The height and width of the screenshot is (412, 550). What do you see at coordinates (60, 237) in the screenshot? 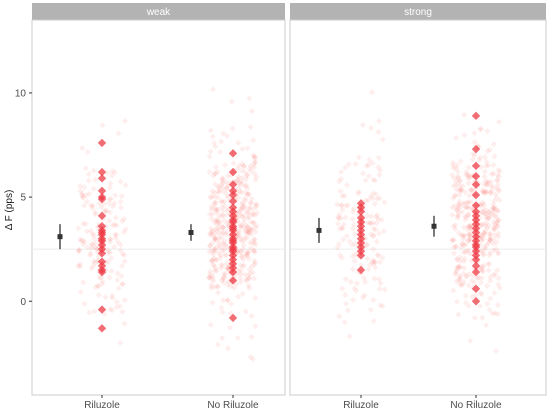
I see `summary-mean` at bounding box center [60, 237].